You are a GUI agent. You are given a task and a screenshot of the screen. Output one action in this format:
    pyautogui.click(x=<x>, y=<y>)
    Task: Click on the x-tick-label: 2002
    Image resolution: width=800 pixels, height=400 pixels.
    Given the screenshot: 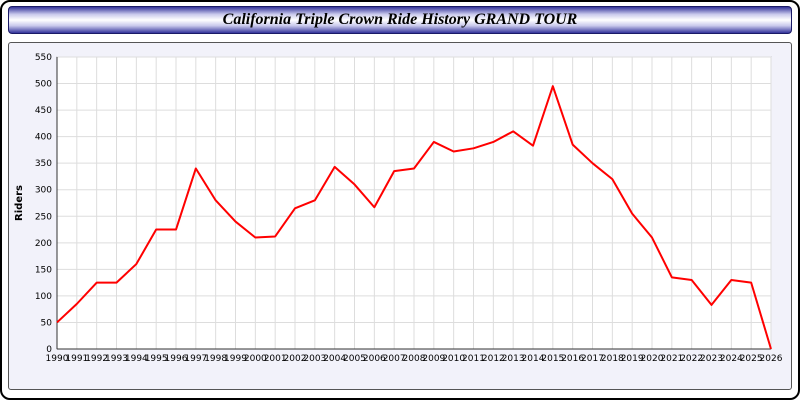 What is the action you would take?
    pyautogui.click(x=295, y=359)
    